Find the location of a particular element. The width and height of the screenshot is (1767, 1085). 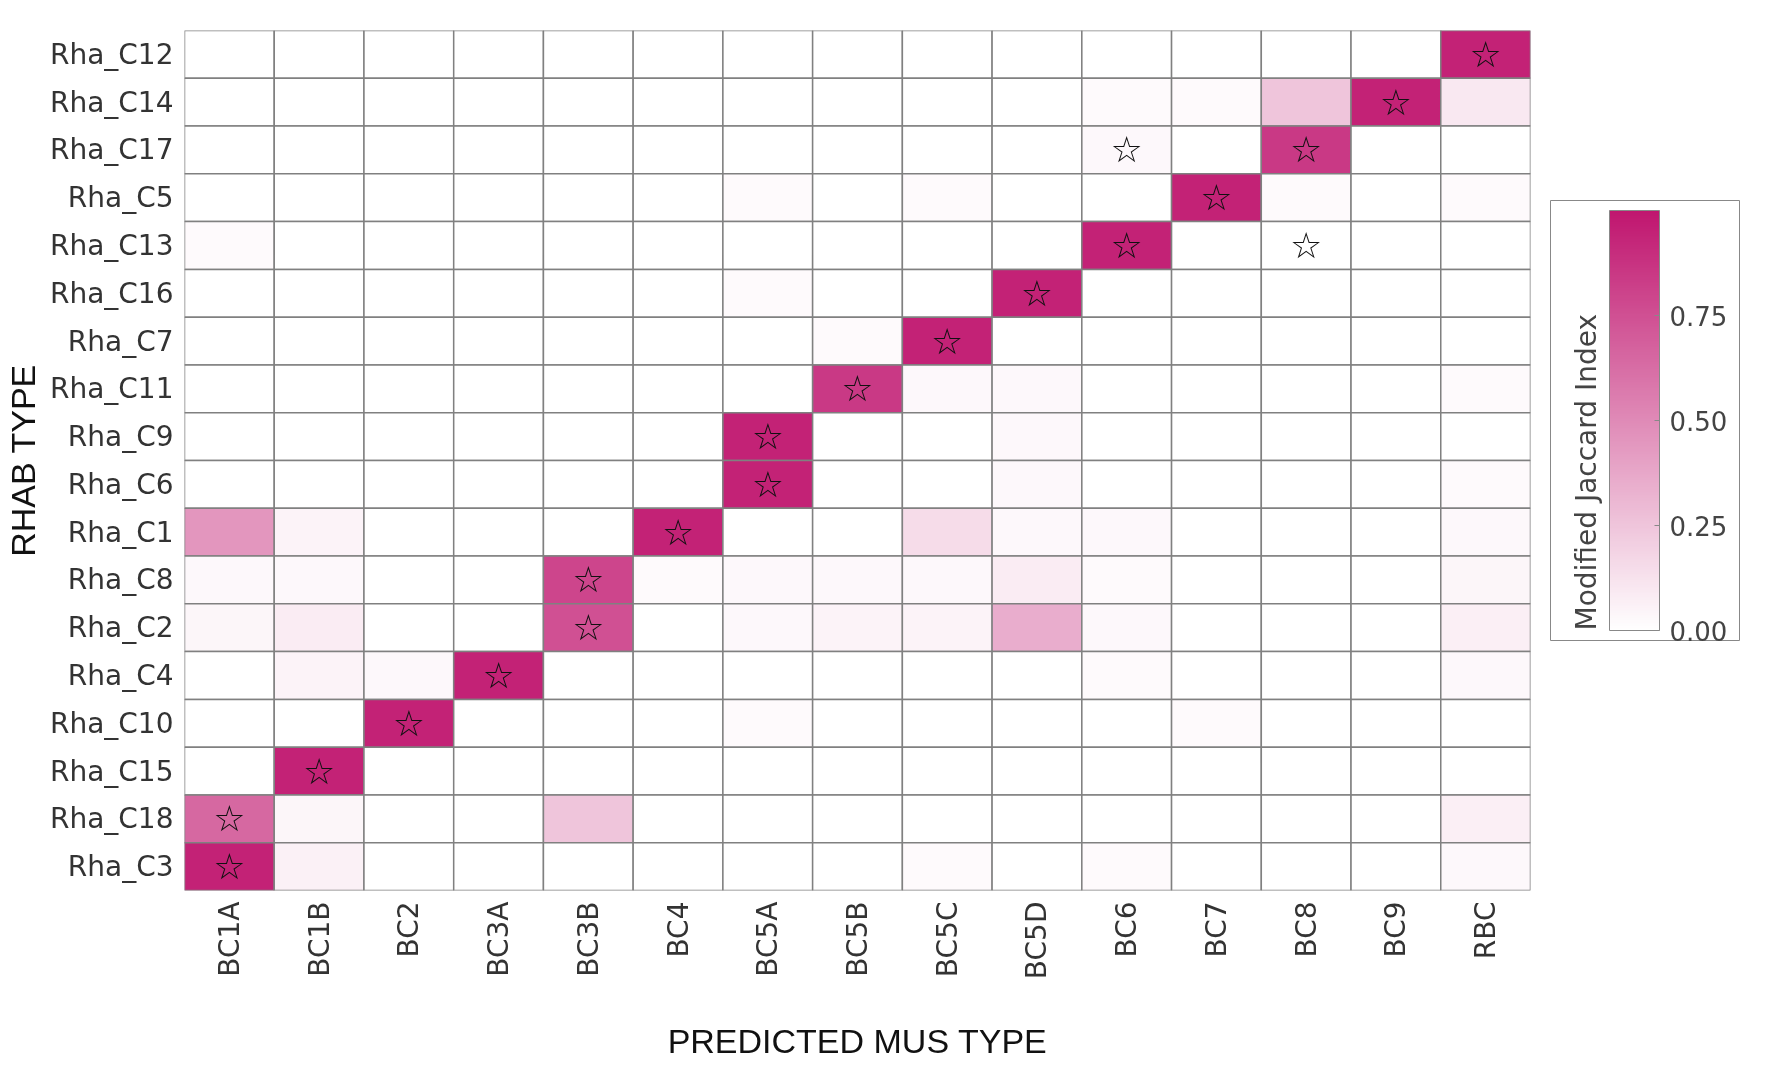

y-tick-label: Rha_C5 is located at coordinates (120, 198).